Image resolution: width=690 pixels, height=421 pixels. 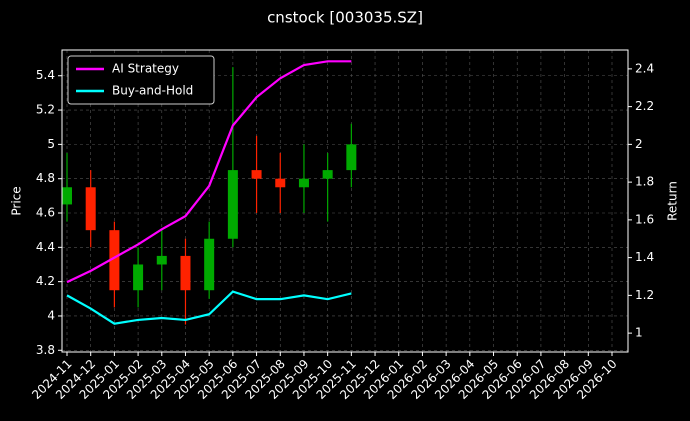 What do you see at coordinates (673, 201) in the screenshot?
I see `y2-axis-label: Return` at bounding box center [673, 201].